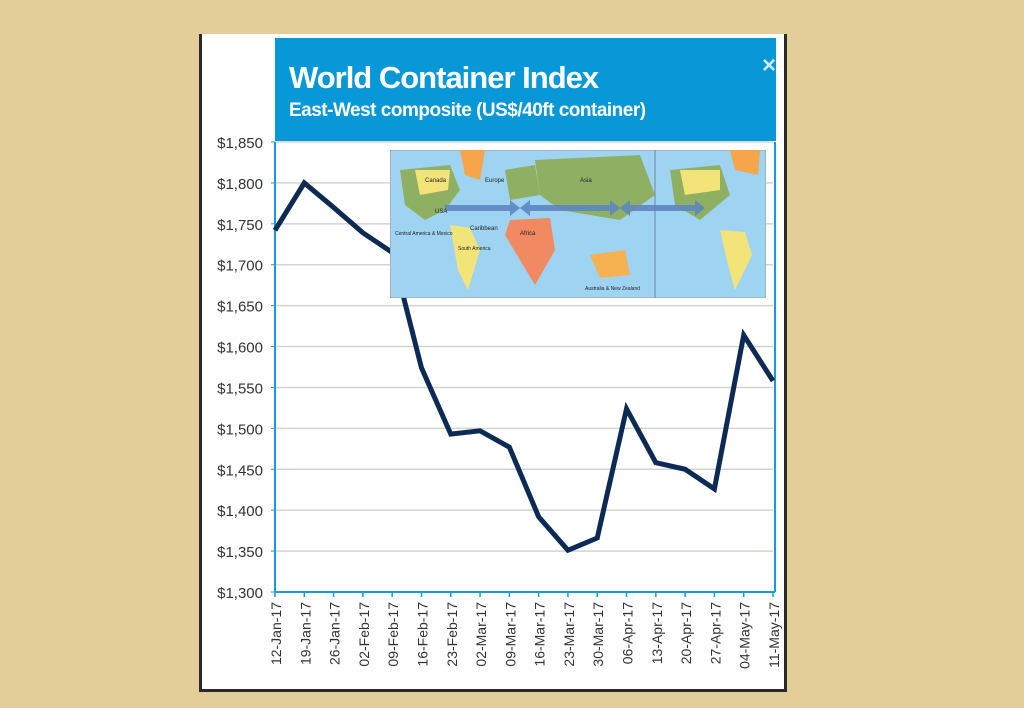 Image resolution: width=1024 pixels, height=708 pixels. Describe the element at coordinates (474, 249) in the screenshot. I see `map-label: South America` at that location.